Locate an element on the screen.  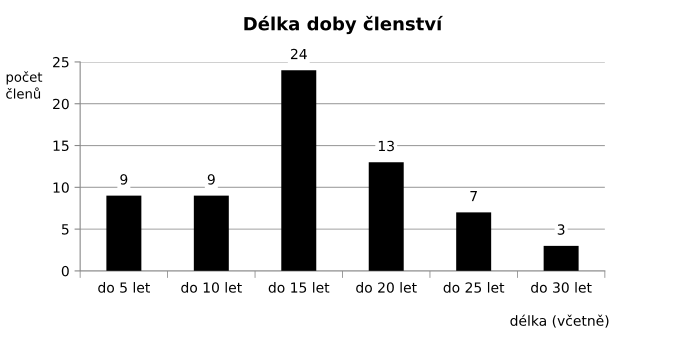
y-tick-label: 20 is located at coordinates (61, 104).